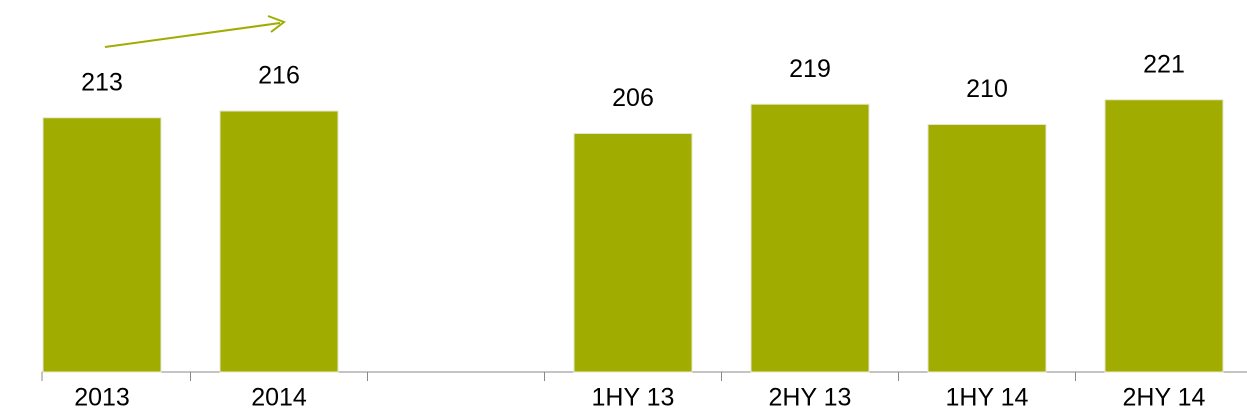  I want to click on trend-arrow, so click(192, 35).